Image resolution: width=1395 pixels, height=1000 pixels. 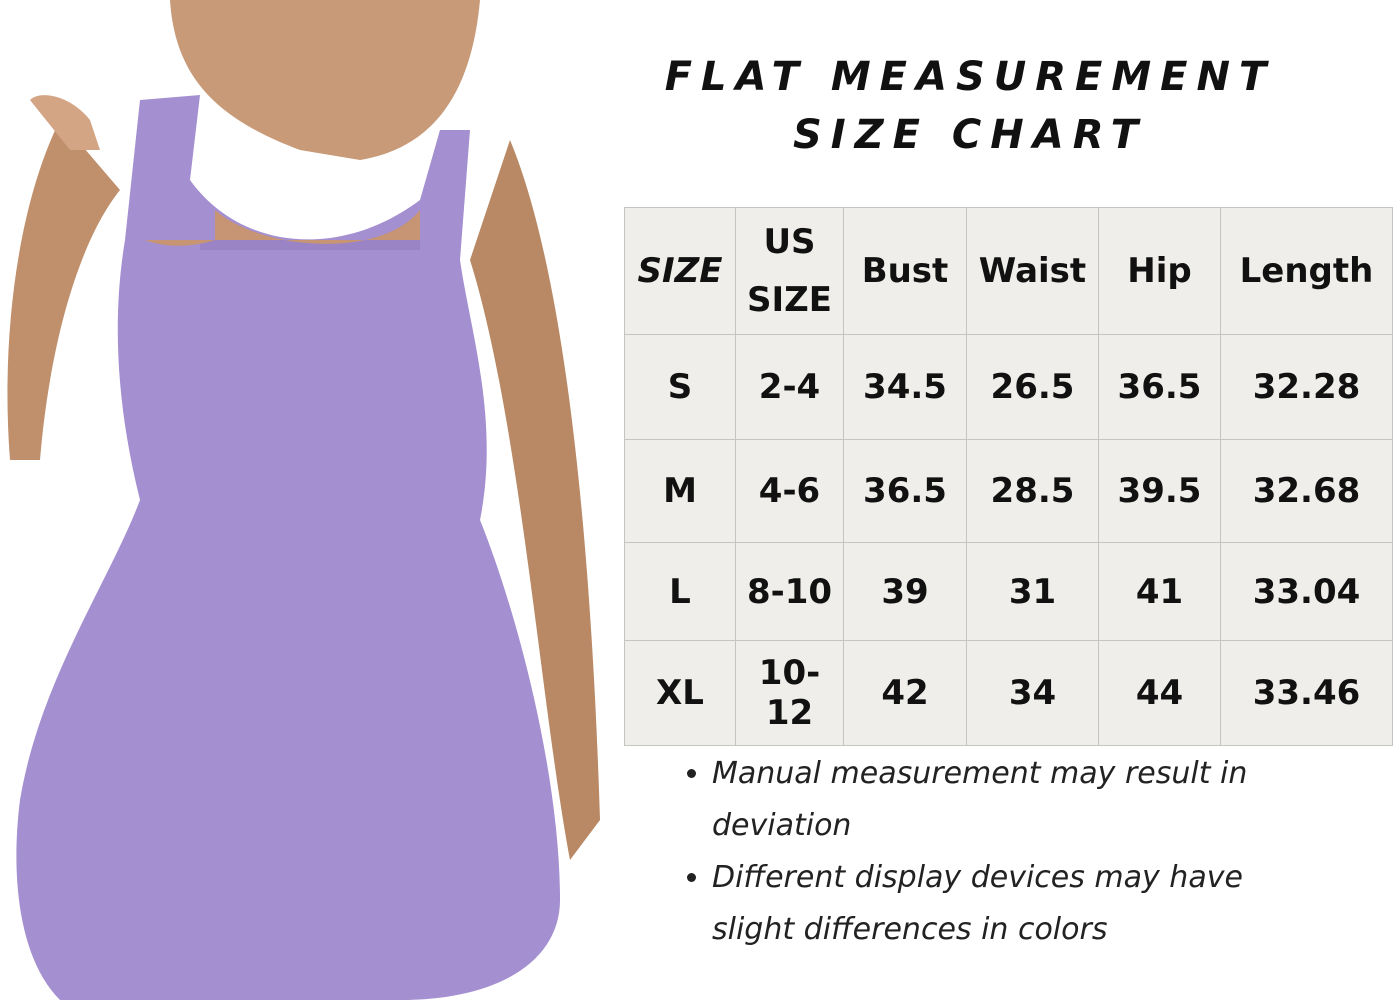 I want to click on header-length: Length, so click(x=1306, y=271).